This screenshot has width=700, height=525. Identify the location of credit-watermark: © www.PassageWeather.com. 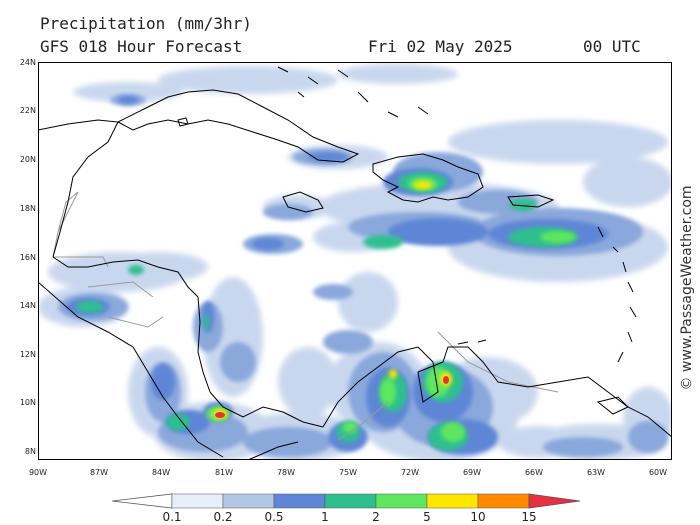
(687, 287).